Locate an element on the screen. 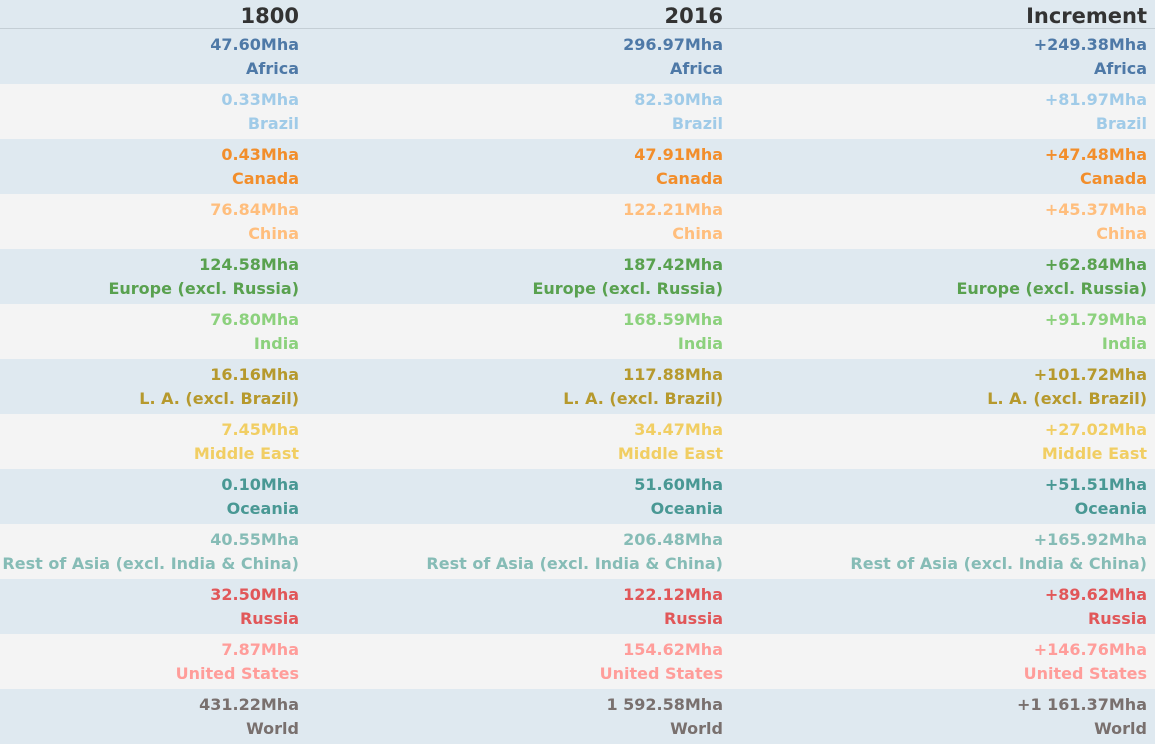  value-increment: +27.02Mha is located at coordinates (1095, 429).